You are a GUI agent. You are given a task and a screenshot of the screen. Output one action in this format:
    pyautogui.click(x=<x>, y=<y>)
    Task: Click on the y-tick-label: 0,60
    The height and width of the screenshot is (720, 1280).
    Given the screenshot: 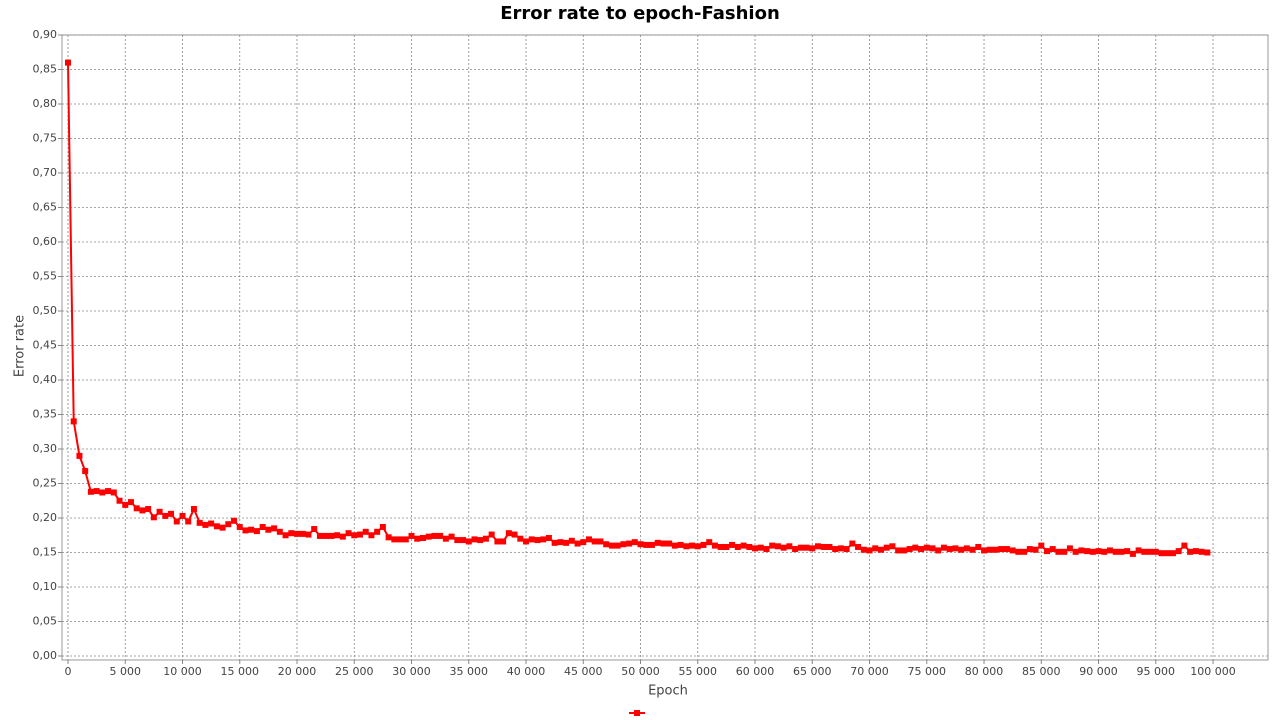 What is the action you would take?
    pyautogui.click(x=45, y=241)
    